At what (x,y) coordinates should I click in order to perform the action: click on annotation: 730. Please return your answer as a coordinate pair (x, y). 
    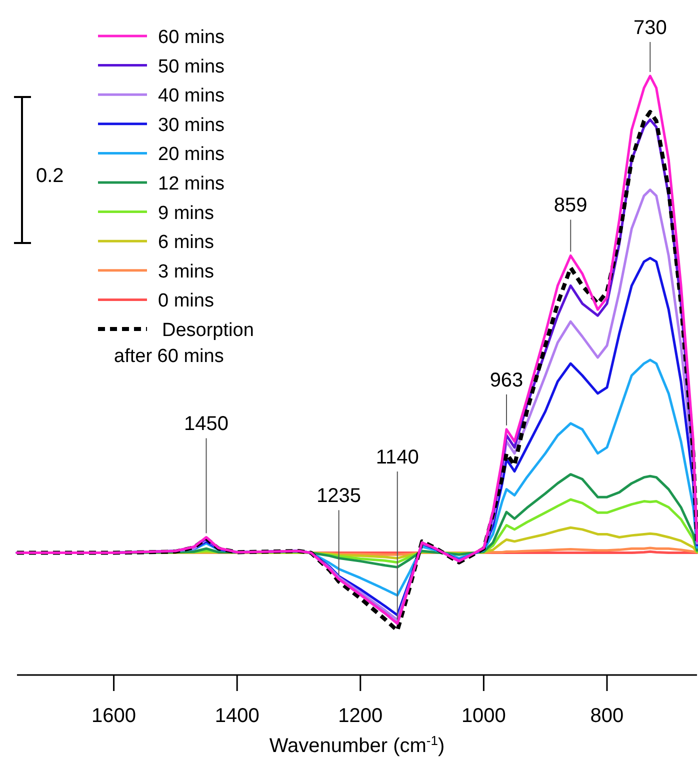
    Looking at the image, I should click on (650, 28).